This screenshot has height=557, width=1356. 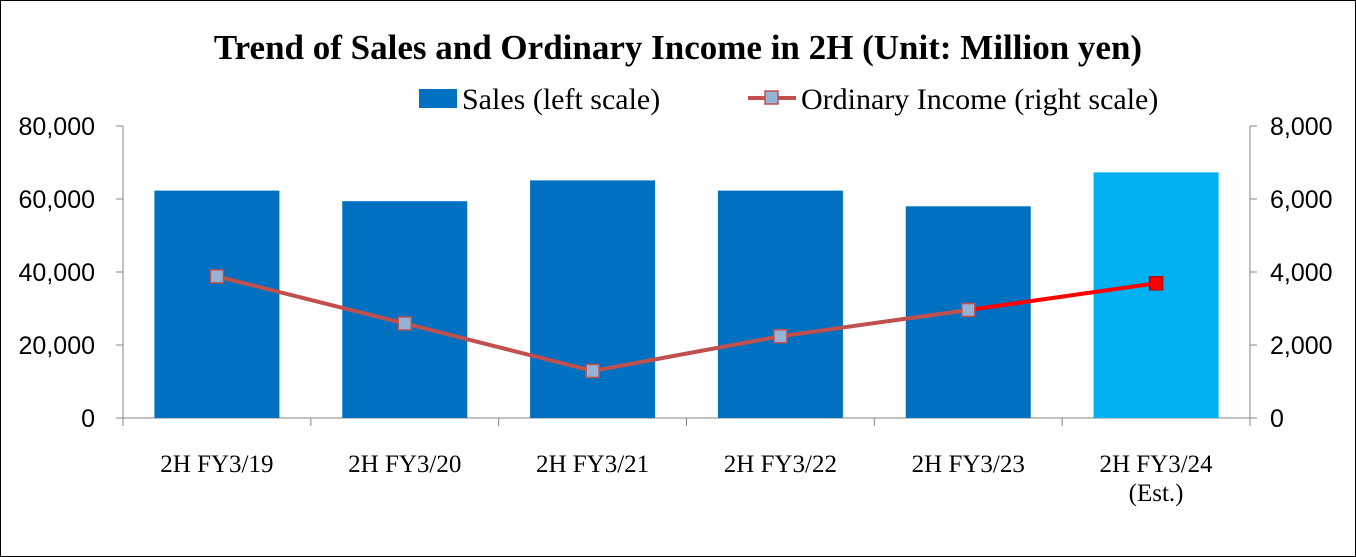 I want to click on legend-label-ordinary-income: Ordinary Income (right scale), so click(x=979, y=99).